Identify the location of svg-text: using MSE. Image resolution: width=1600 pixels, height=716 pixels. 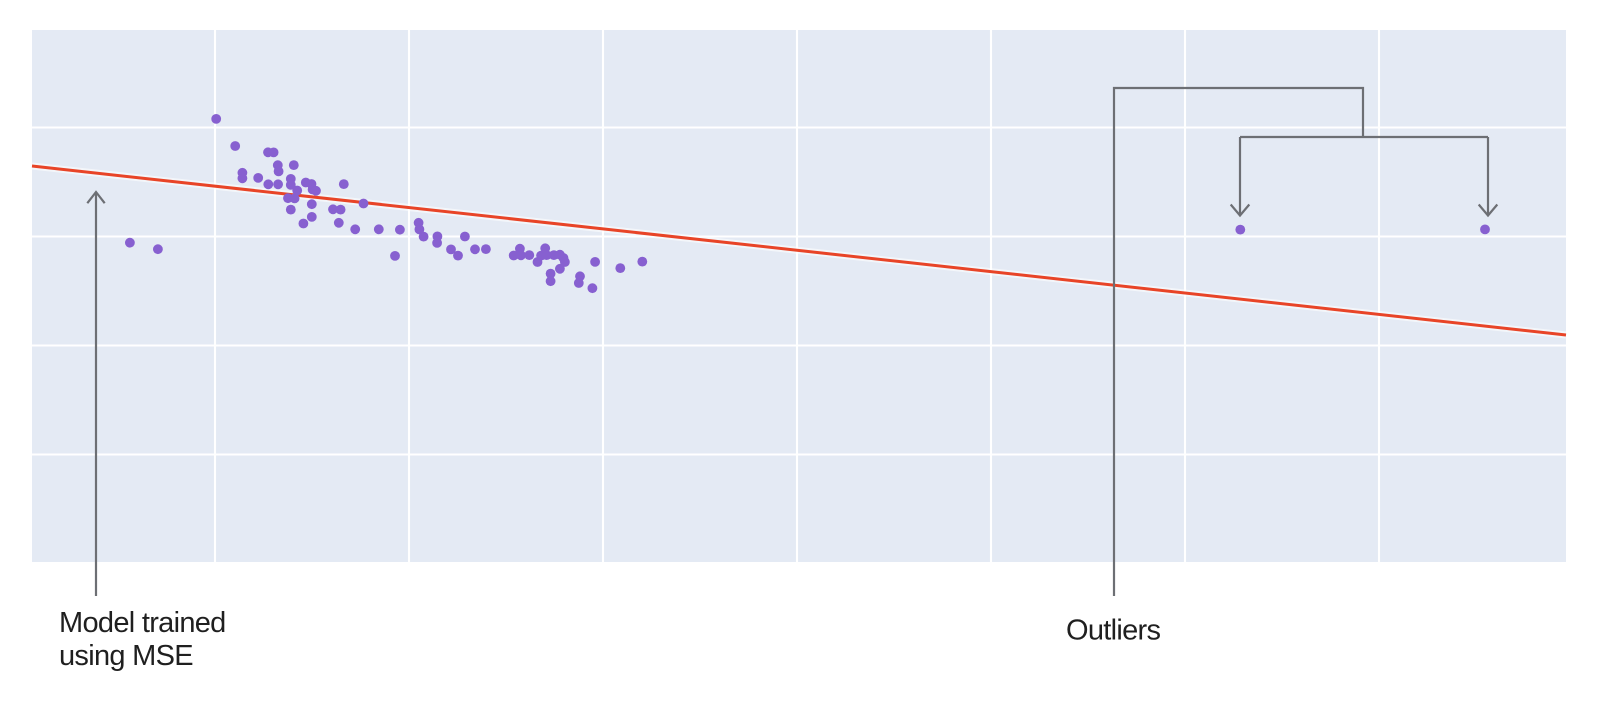
(126, 656).